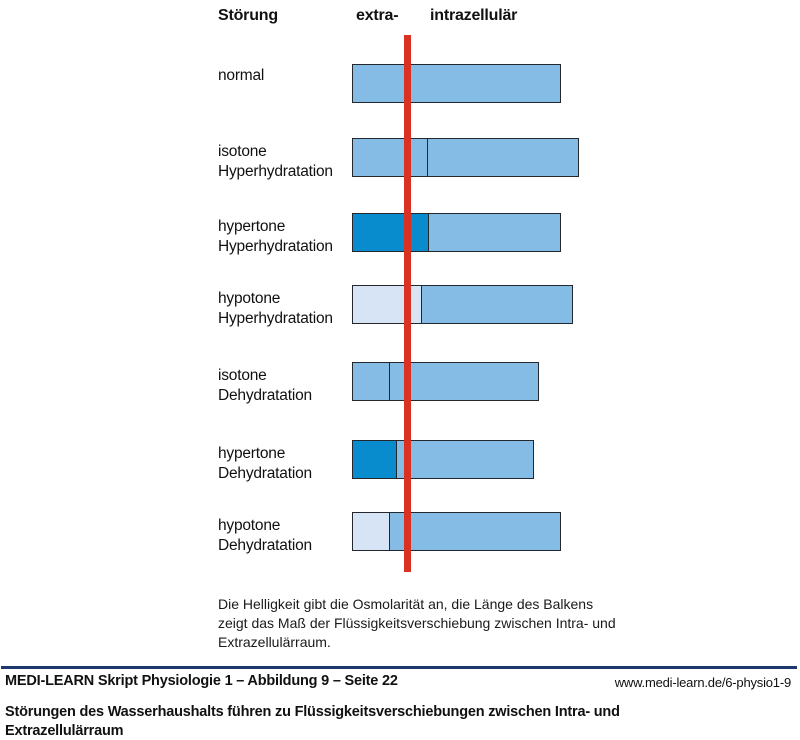 The height and width of the screenshot is (740, 800). Describe the element at coordinates (248, 15) in the screenshot. I see `column-header-disorder: Störung` at that location.